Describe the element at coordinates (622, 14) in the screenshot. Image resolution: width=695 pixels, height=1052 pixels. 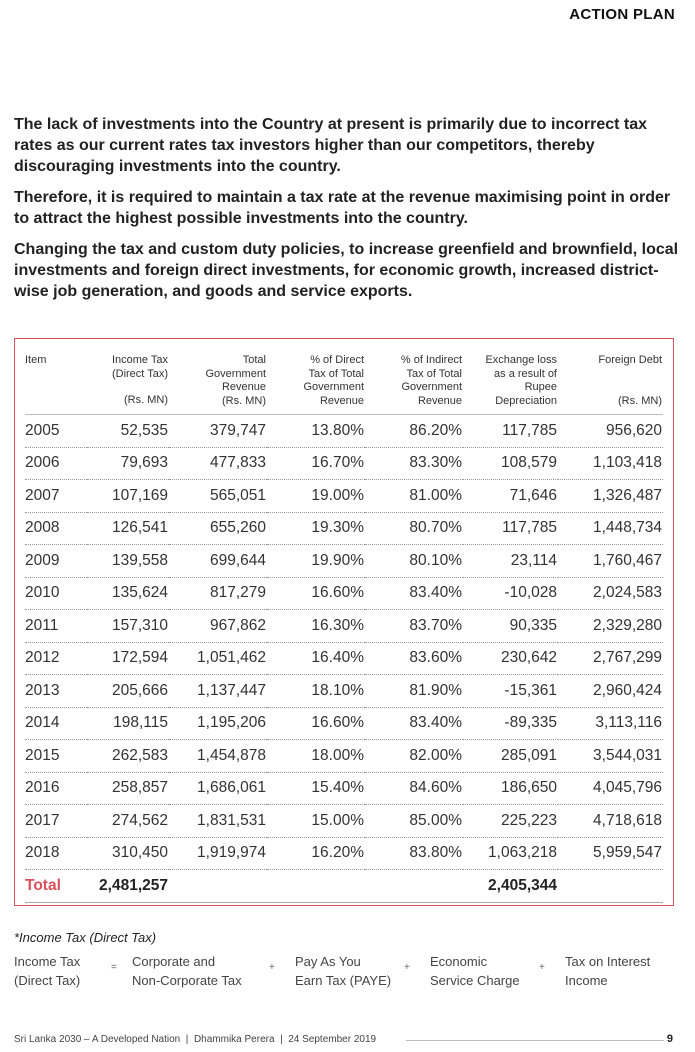
I see `section-title: ACTION PLAN` at that location.